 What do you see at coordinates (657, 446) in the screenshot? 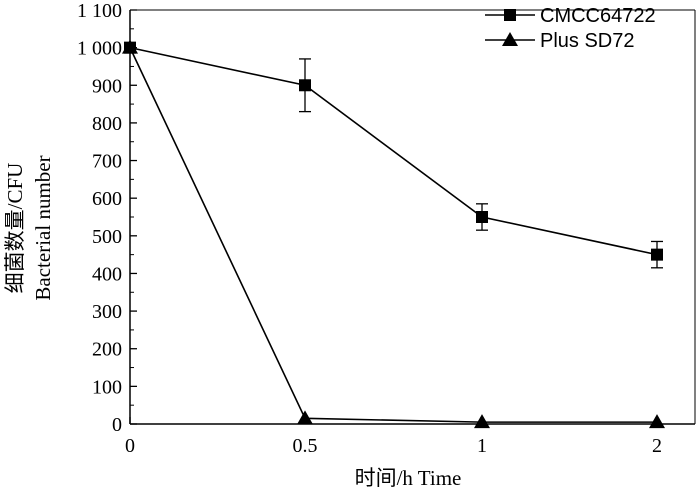
I see `x-tick-label: 2` at bounding box center [657, 446].